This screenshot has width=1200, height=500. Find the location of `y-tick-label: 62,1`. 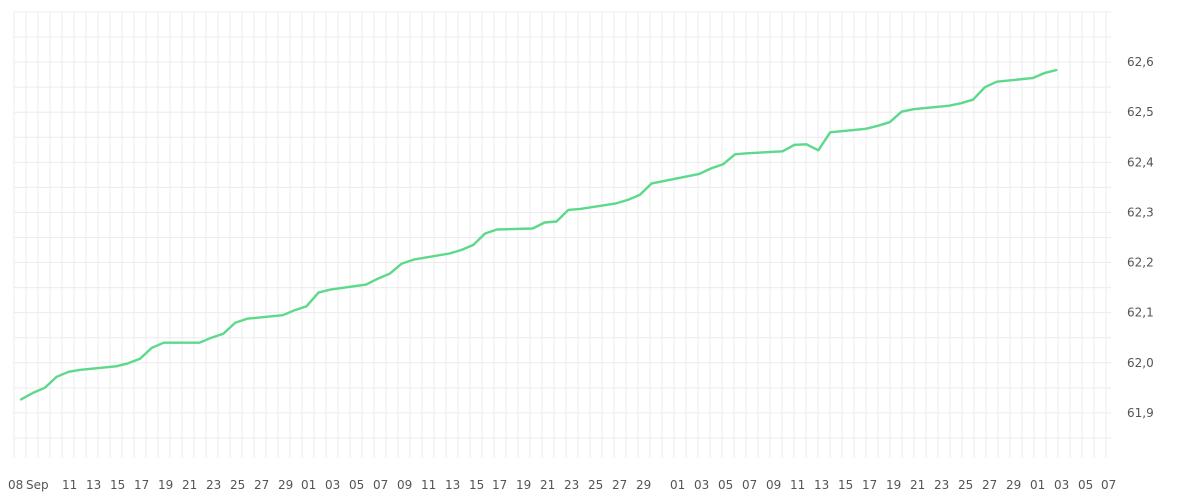

y-tick-label: 62,1 is located at coordinates (1140, 313).